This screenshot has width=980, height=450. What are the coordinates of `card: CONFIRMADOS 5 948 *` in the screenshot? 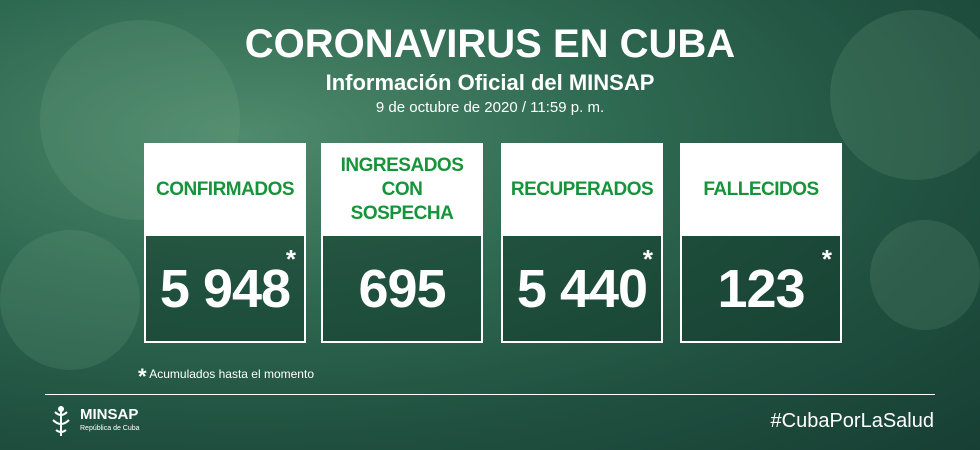 It's located at (225, 243).